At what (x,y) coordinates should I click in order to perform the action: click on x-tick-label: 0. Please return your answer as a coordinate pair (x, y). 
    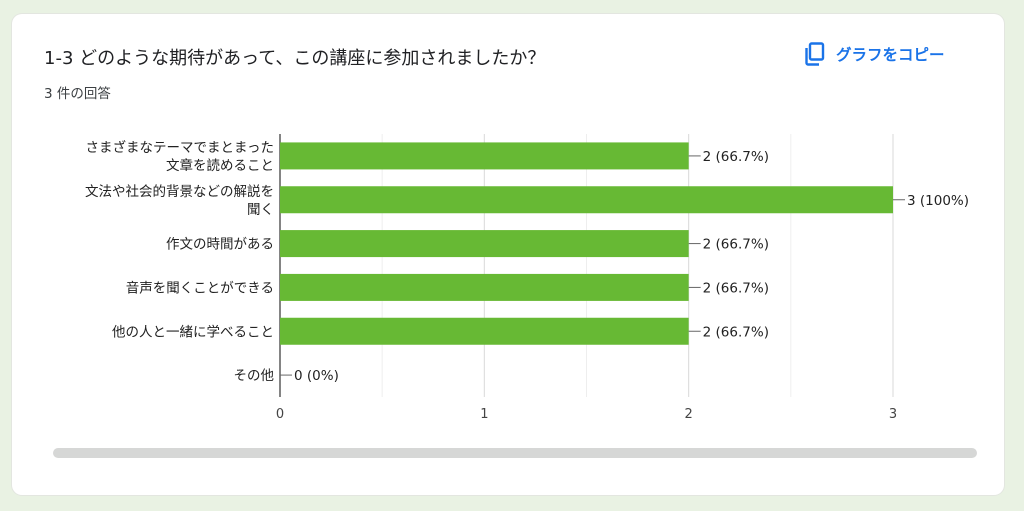
    Looking at the image, I should click on (280, 414).